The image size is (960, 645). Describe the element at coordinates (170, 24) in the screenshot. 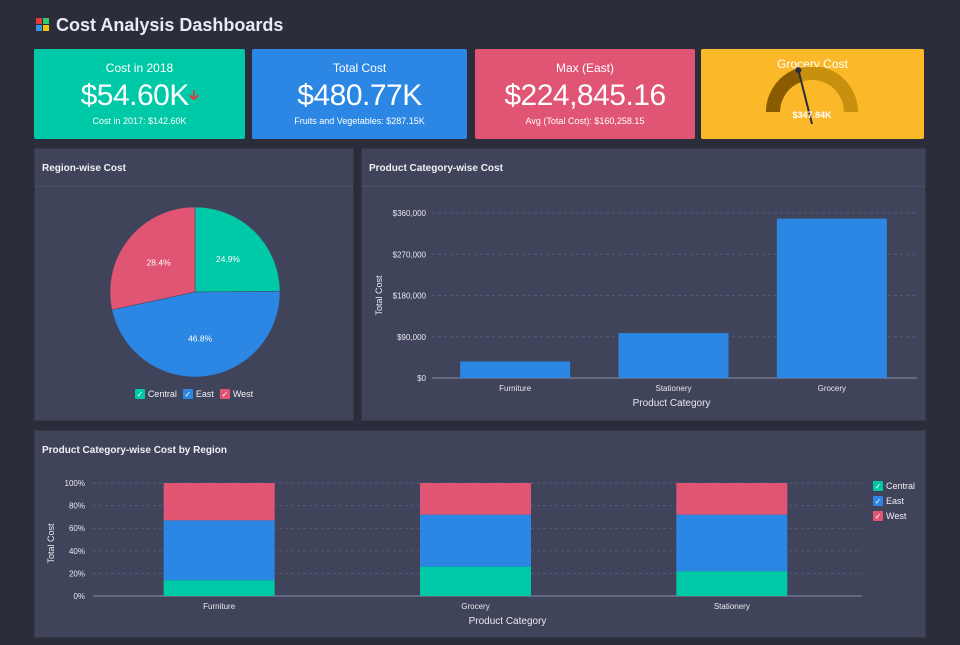

I see `page-title: Cost Analysis Dashboards` at that location.